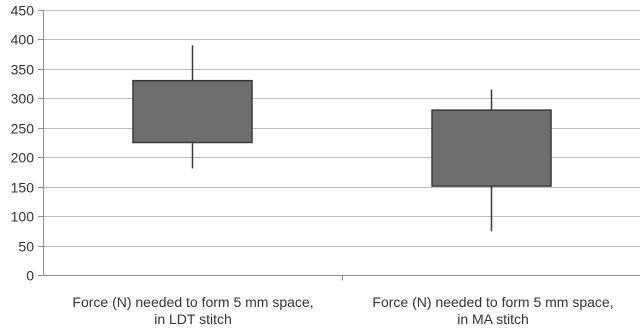 The height and width of the screenshot is (335, 640). I want to click on y-tick-label-400: 400, so click(23, 40).